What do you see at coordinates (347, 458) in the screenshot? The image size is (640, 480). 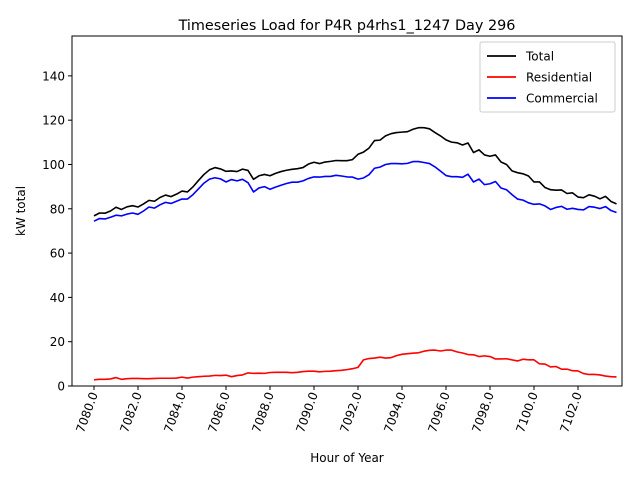 I see `x-axis-title: Hour of Year` at bounding box center [347, 458].